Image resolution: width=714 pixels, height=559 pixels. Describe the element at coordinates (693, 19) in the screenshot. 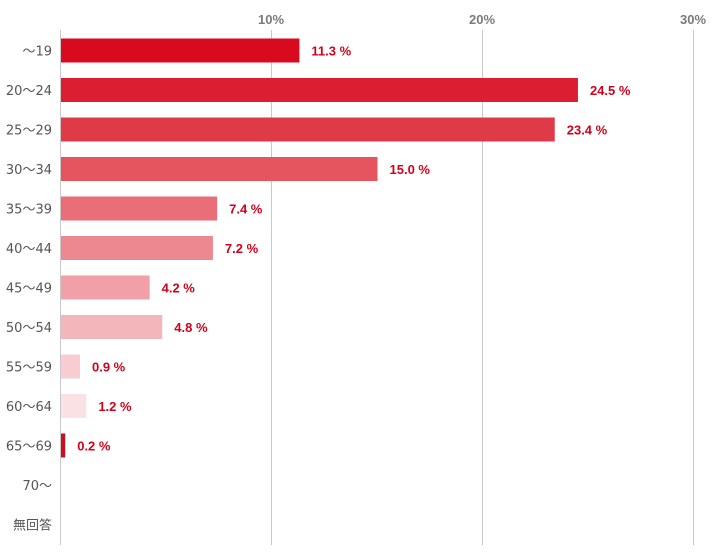

I see `x-tick-label: 30%` at that location.